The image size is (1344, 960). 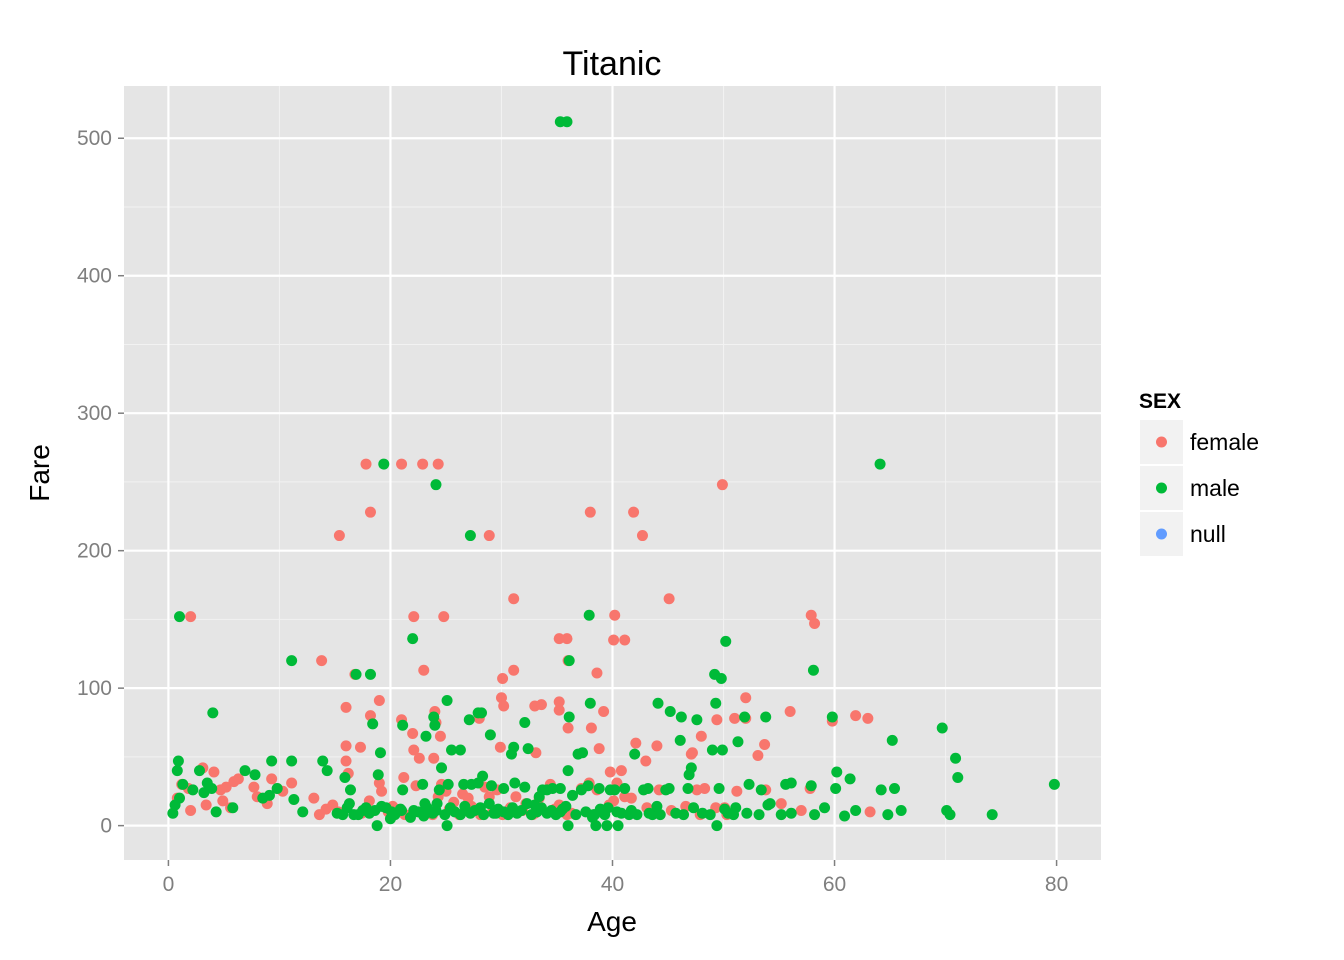 I want to click on legend-title: SEX, so click(x=1160, y=401).